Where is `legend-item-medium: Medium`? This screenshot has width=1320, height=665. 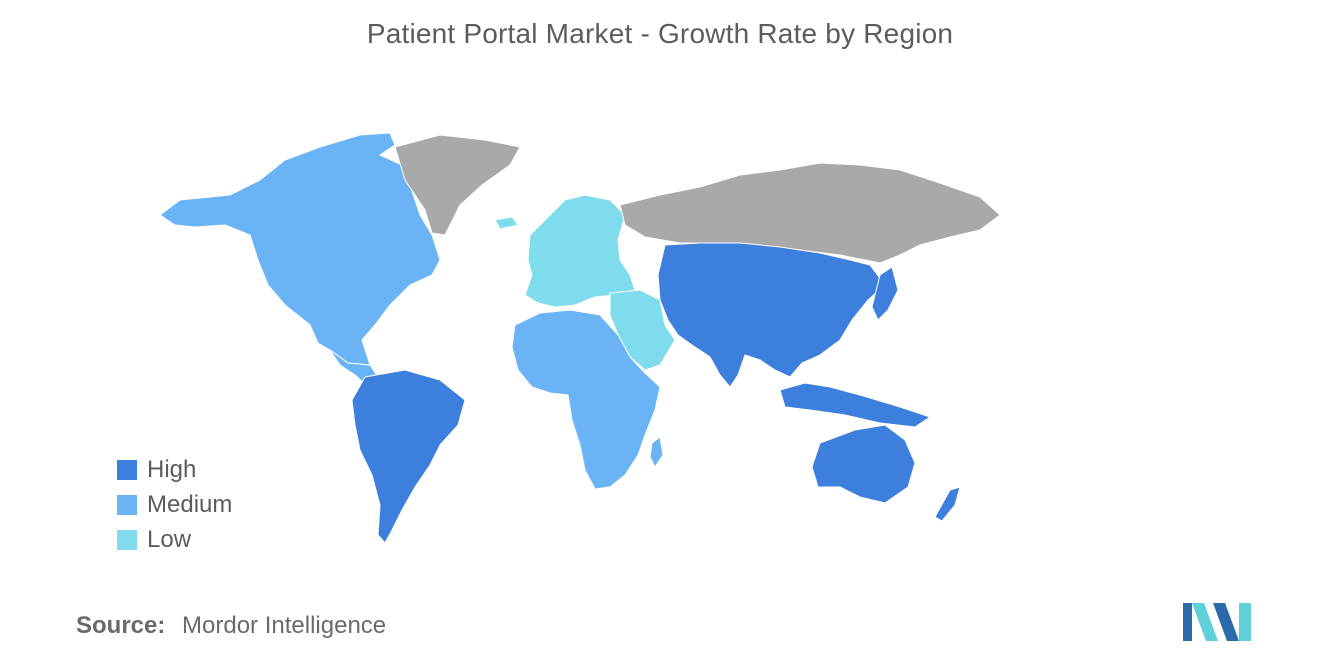
legend-item-medium: Medium is located at coordinates (174, 504).